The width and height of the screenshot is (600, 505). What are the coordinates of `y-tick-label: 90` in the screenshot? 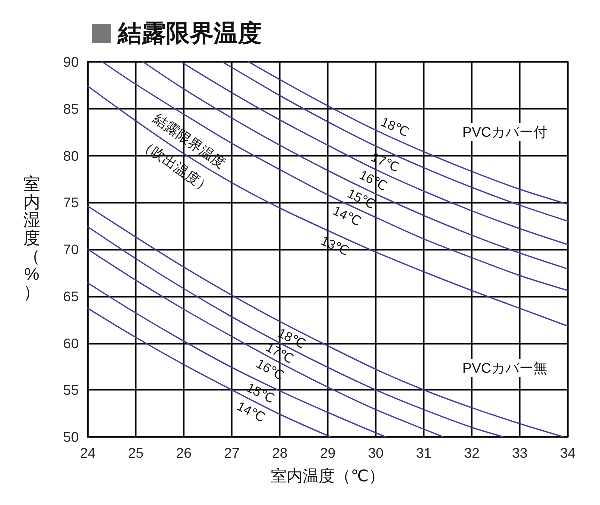 It's located at (71, 62).